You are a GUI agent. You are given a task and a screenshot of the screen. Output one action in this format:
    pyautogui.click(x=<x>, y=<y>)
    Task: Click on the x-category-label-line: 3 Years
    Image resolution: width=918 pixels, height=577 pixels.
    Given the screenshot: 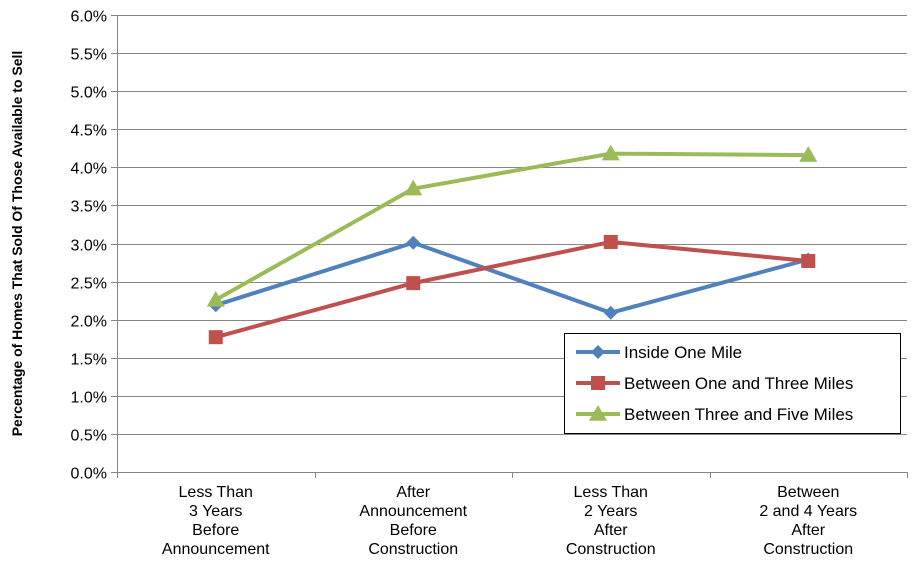 What is the action you would take?
    pyautogui.click(x=215, y=511)
    